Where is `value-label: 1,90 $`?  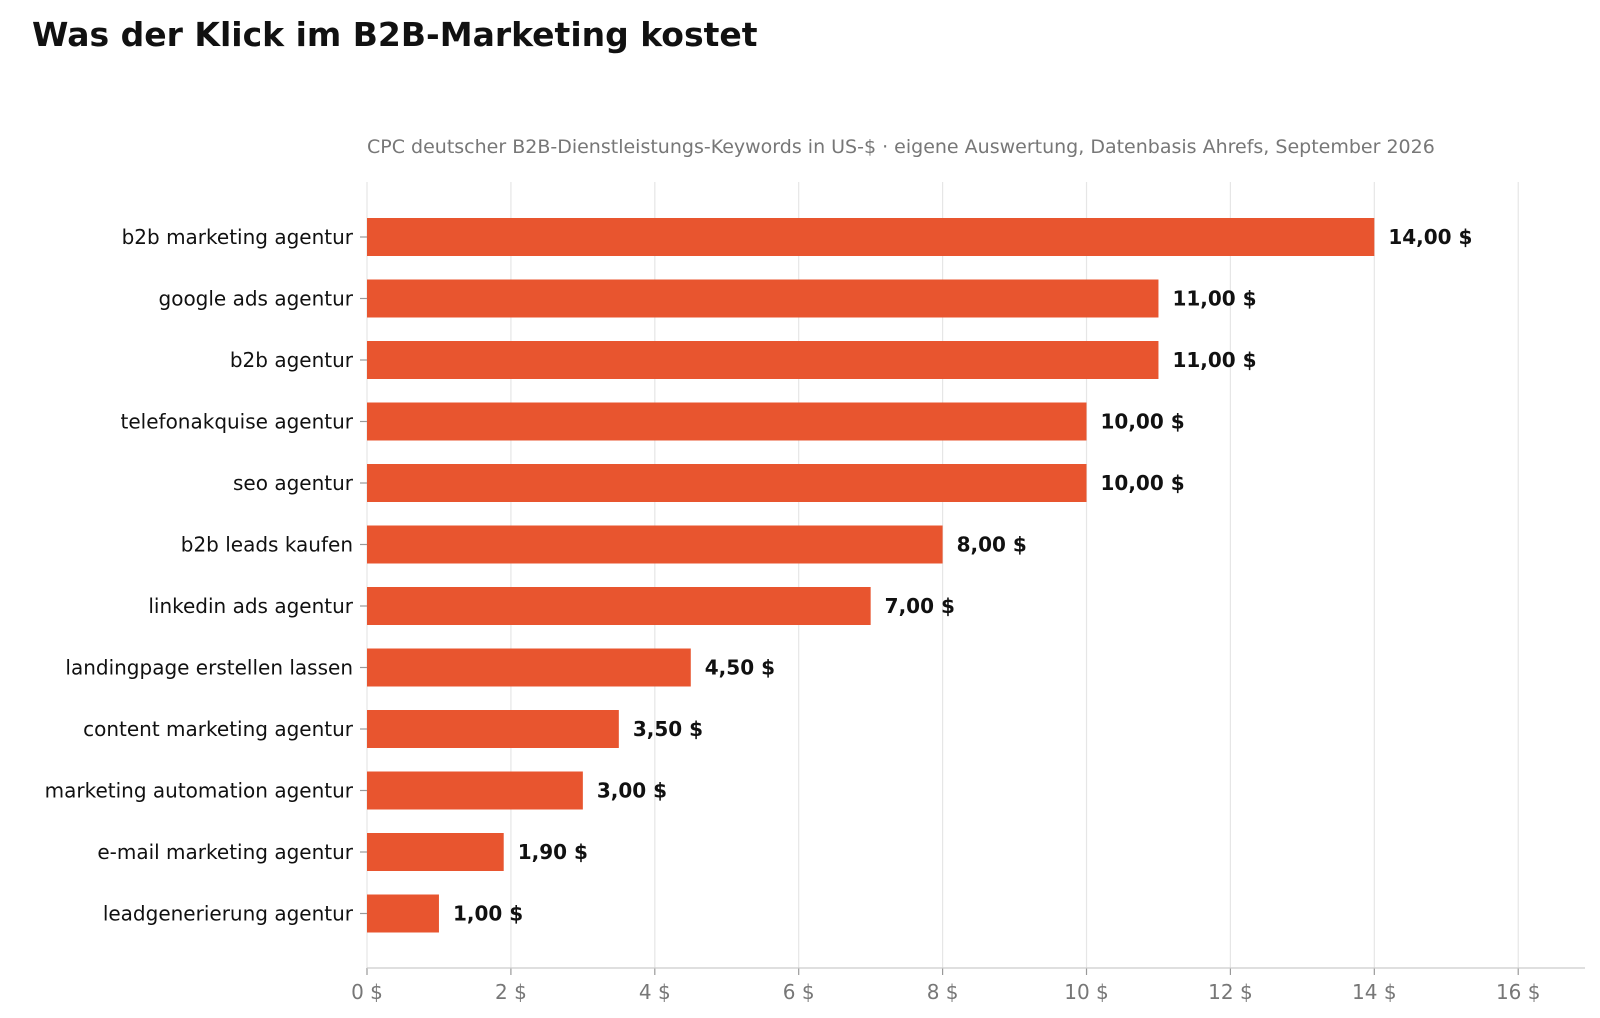
value-label: 1,90 $ is located at coordinates (553, 852).